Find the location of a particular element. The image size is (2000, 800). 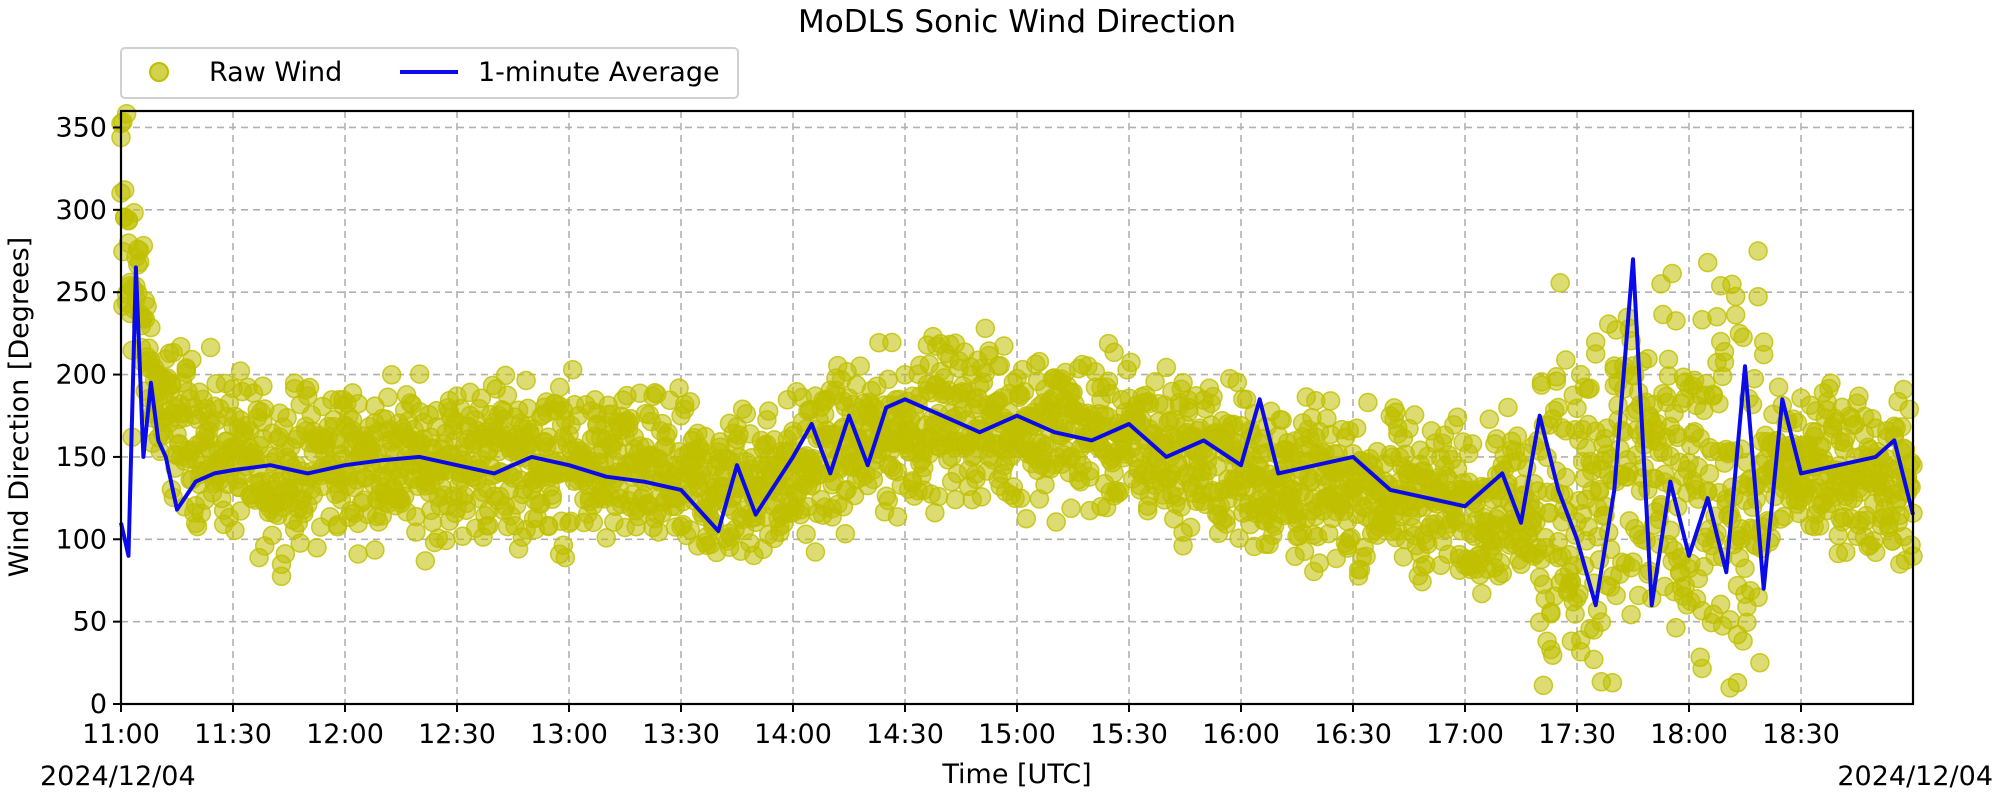

legend: Raw Wind 1-minute Average is located at coordinates (429, 73).